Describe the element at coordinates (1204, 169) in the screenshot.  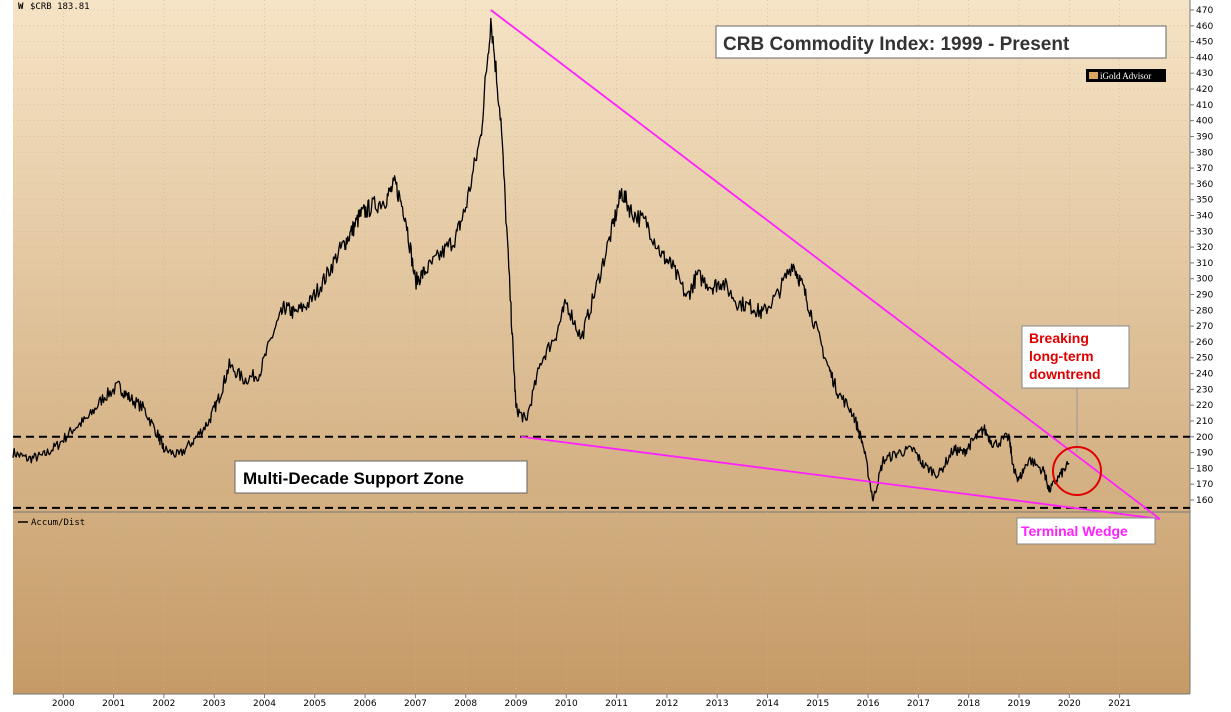
I see `y-tick-label: 370` at that location.